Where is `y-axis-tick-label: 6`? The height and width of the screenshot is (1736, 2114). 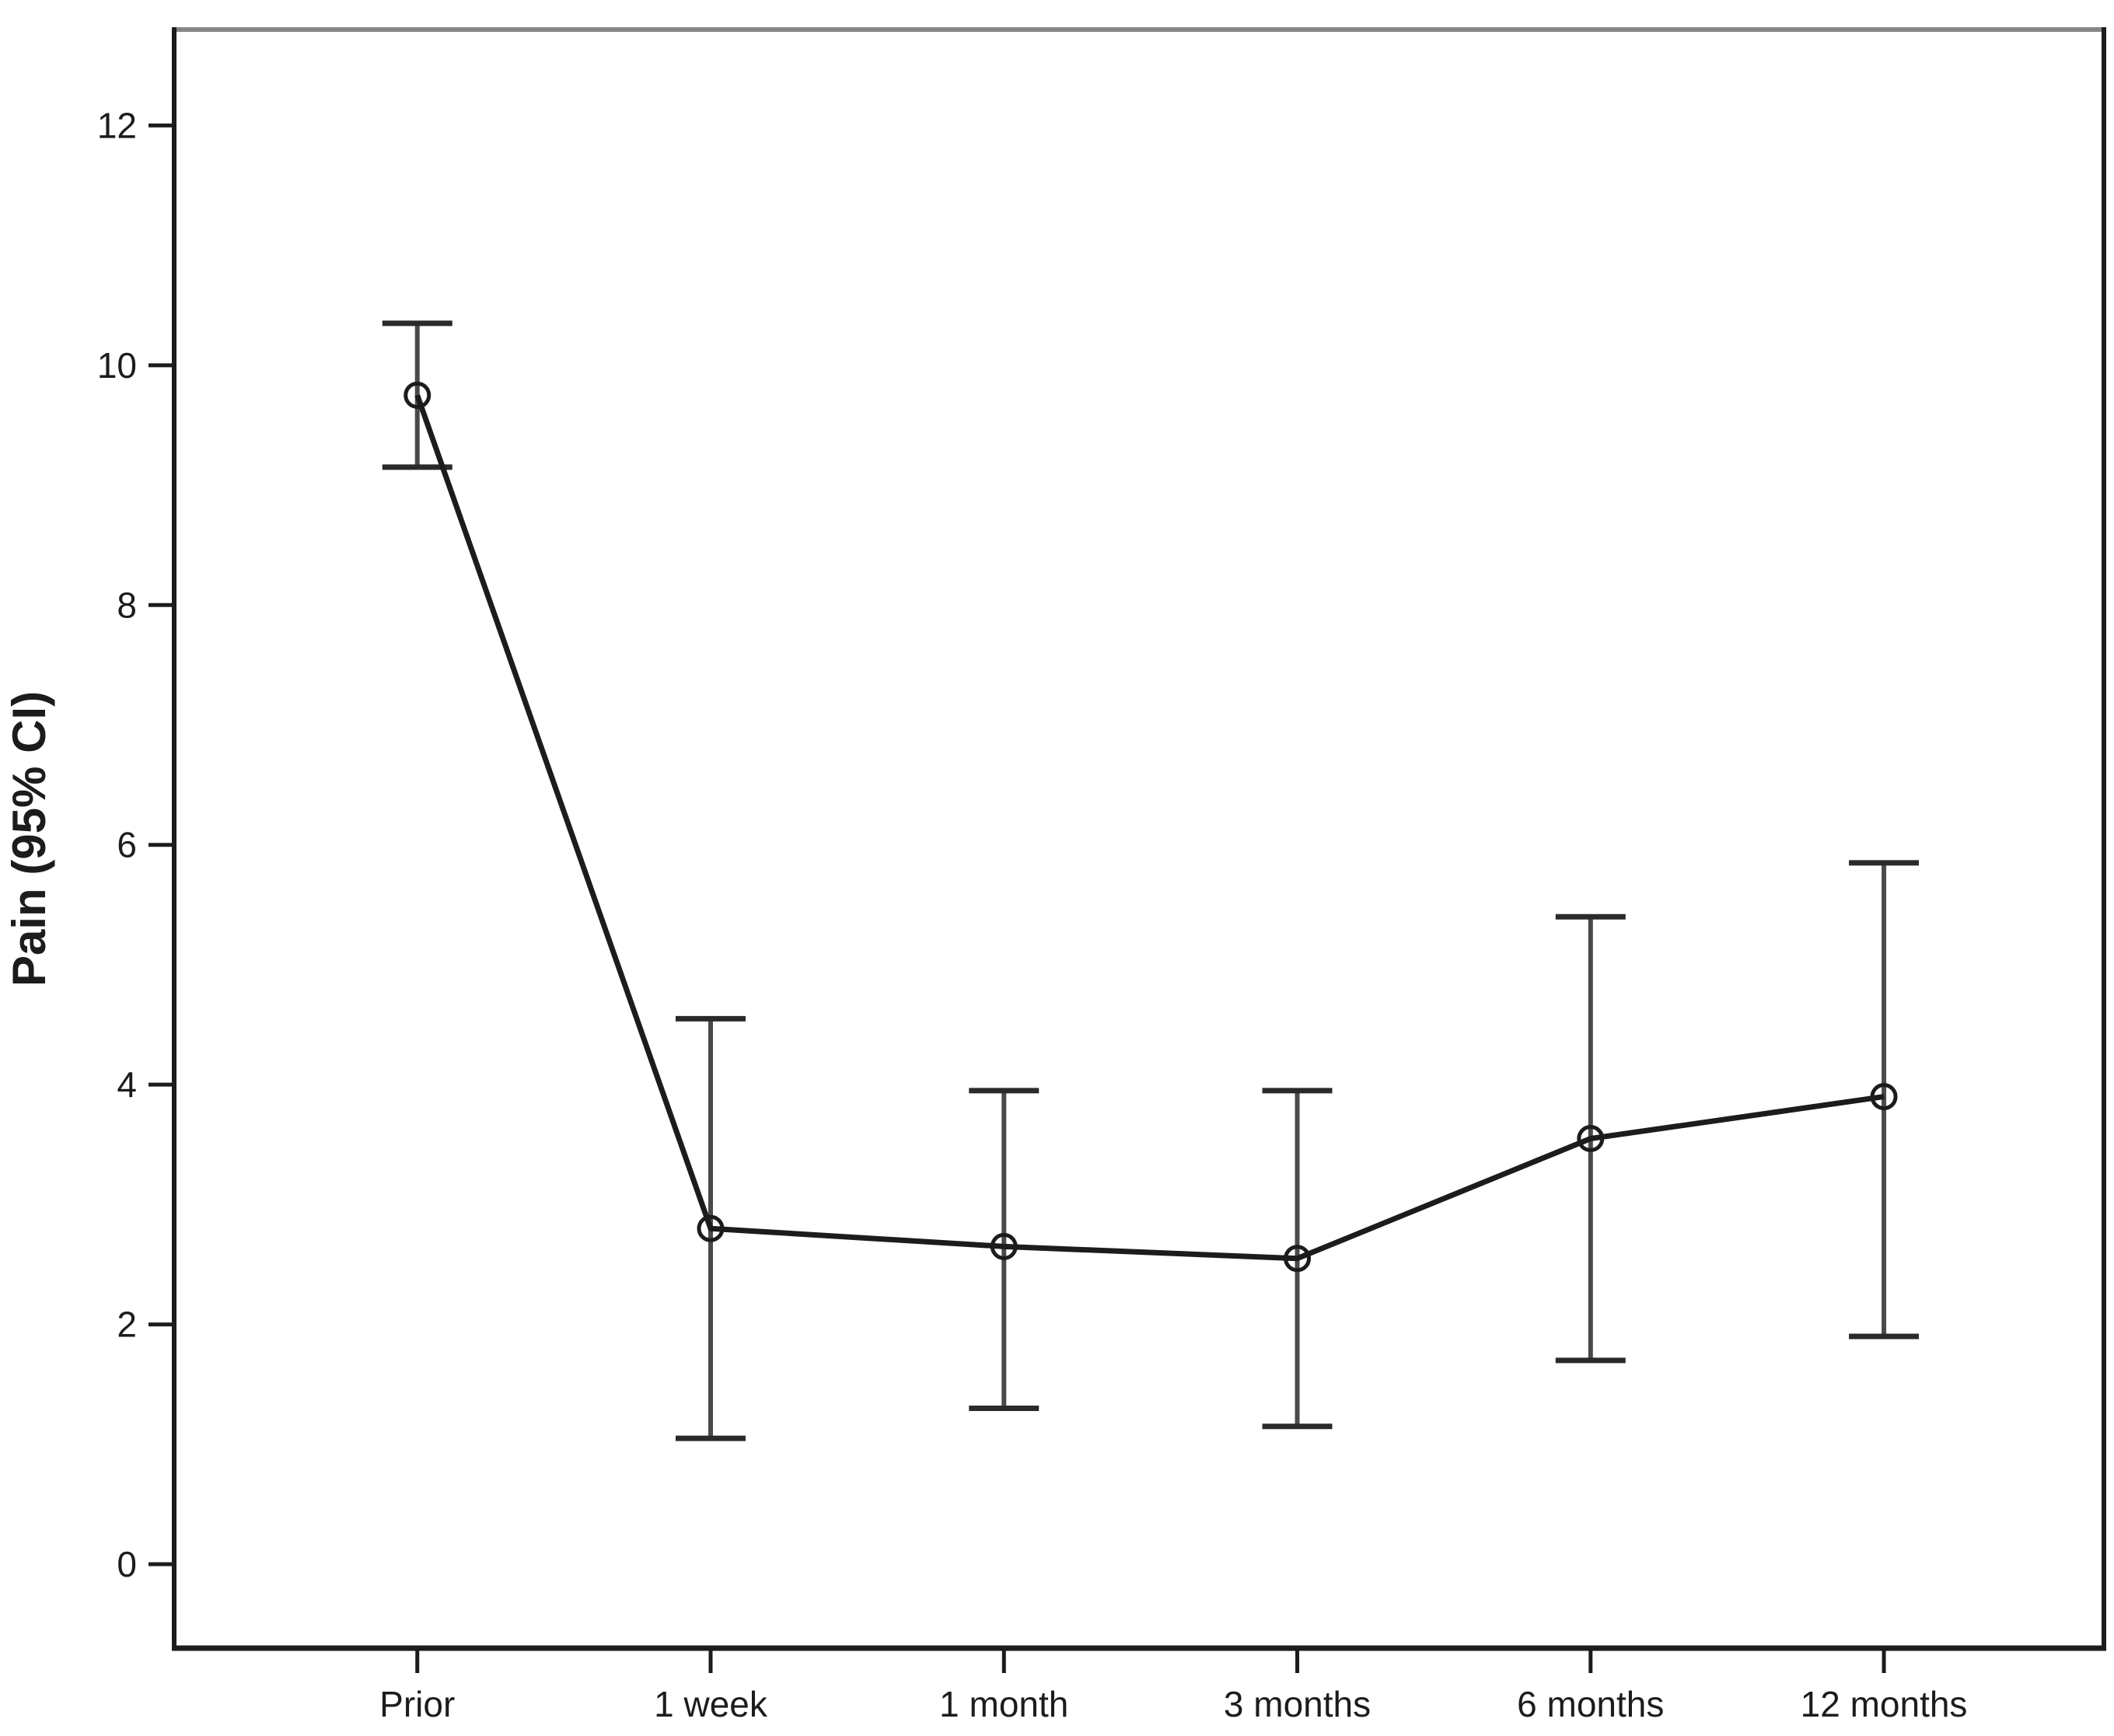
y-axis-tick-label: 6 is located at coordinates (127, 845).